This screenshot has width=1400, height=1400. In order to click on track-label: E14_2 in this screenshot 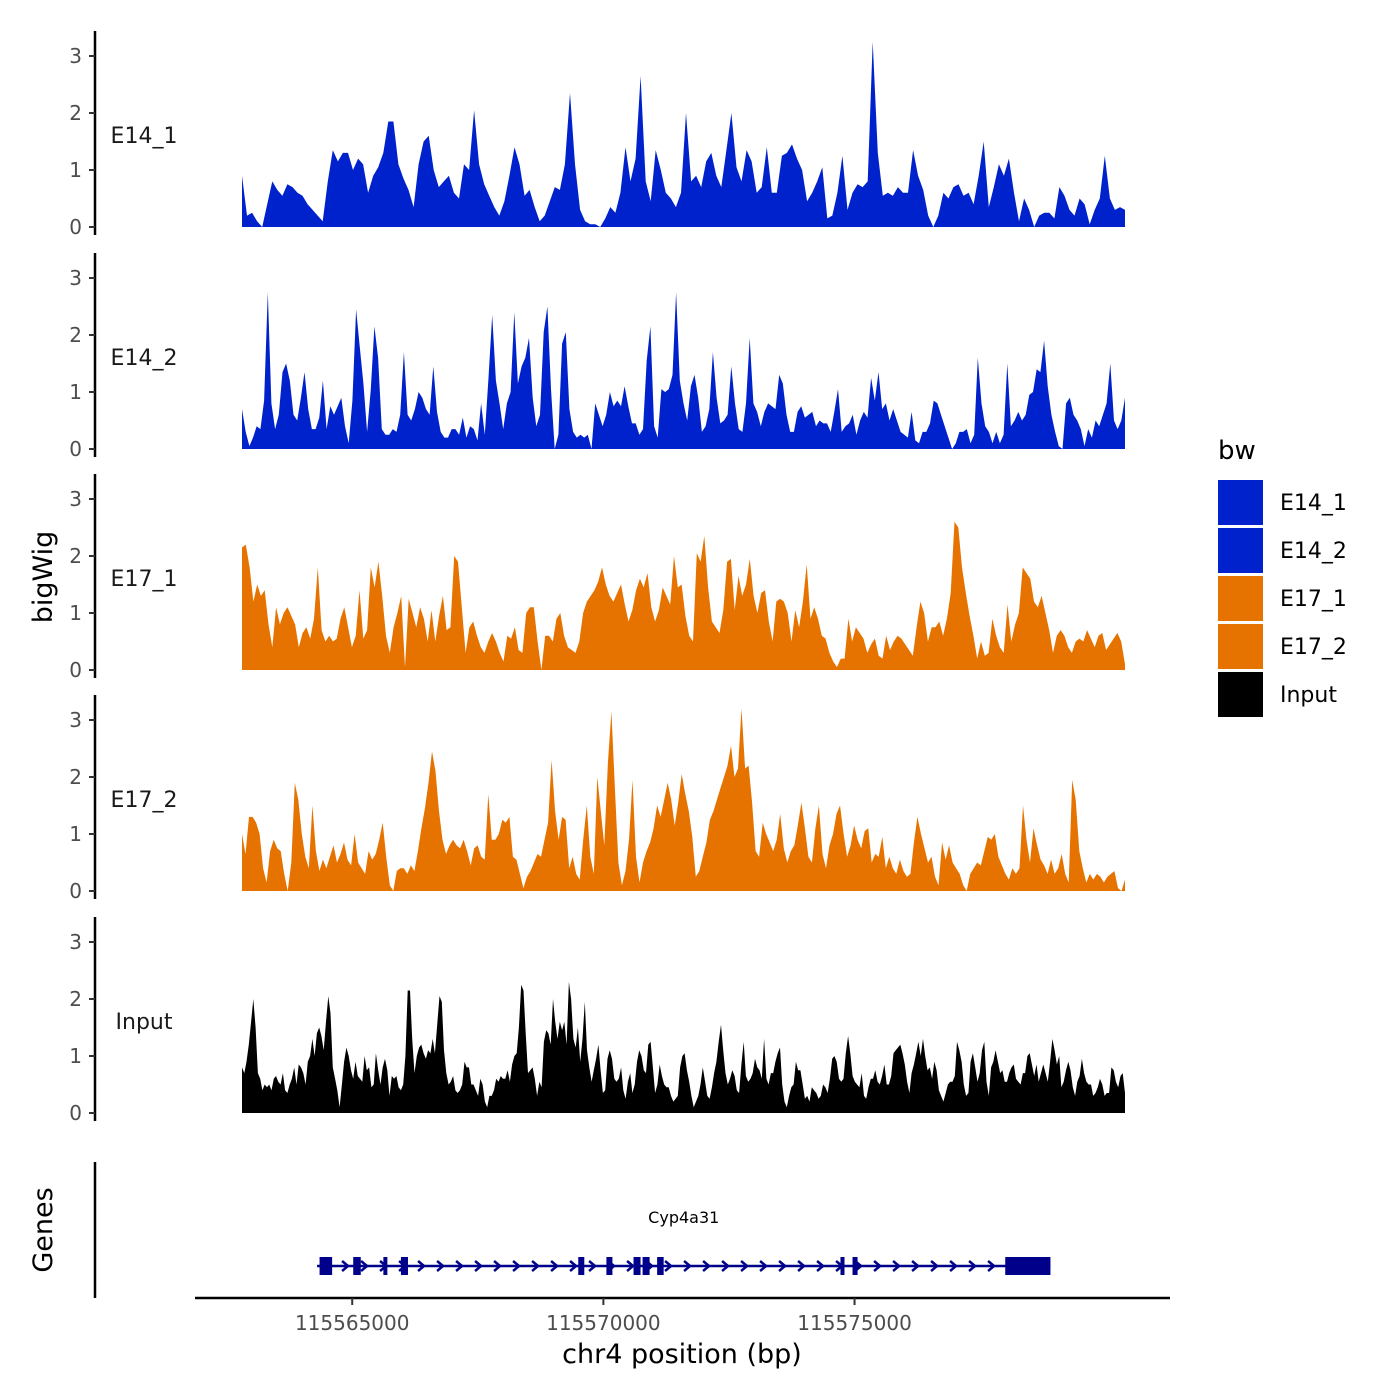, I will do `click(144, 358)`.